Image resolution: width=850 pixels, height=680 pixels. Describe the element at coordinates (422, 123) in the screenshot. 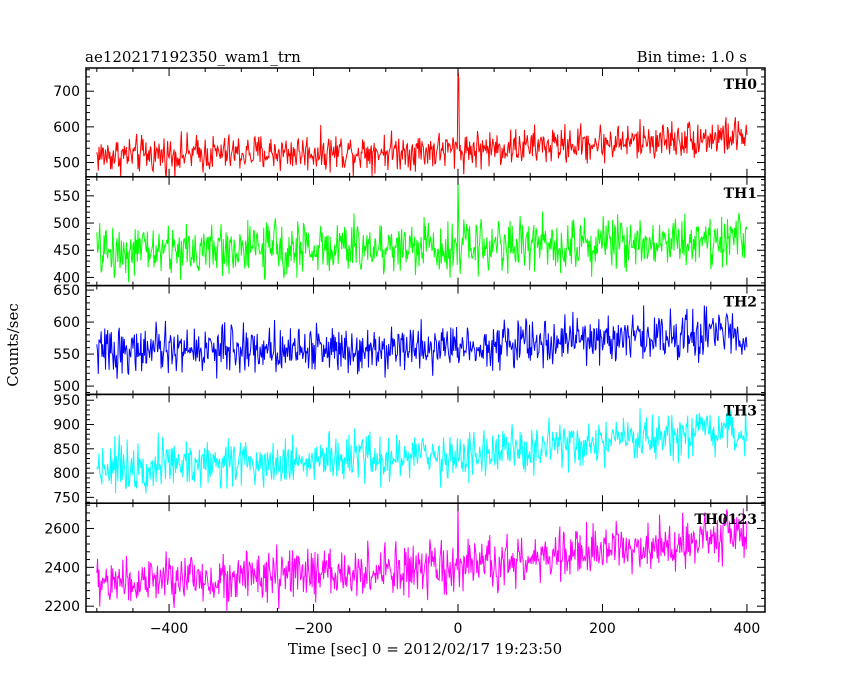

I see `series-line-th0` at that location.